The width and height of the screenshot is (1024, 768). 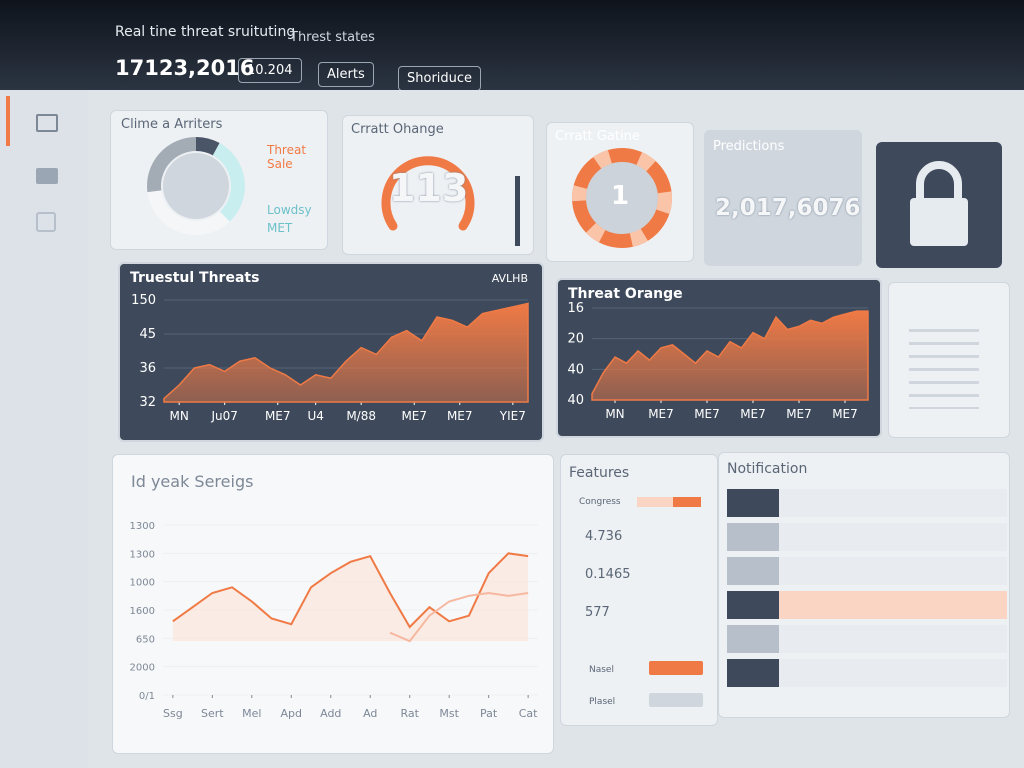 I want to click on x-tick-label: YIE7, so click(x=512, y=416).